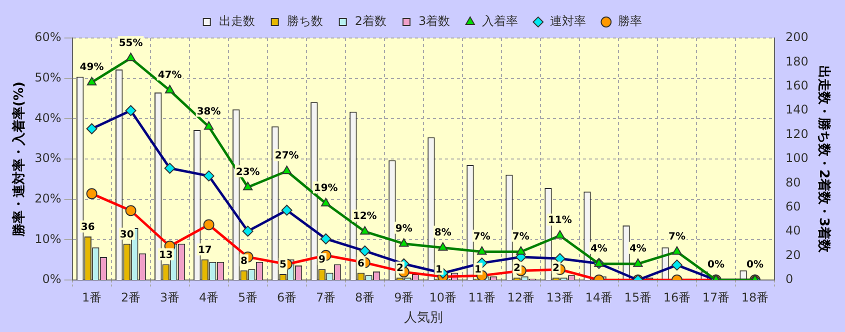 This screenshot has width=845, height=332. I want to click on x-tick-label: 5番, so click(248, 297).